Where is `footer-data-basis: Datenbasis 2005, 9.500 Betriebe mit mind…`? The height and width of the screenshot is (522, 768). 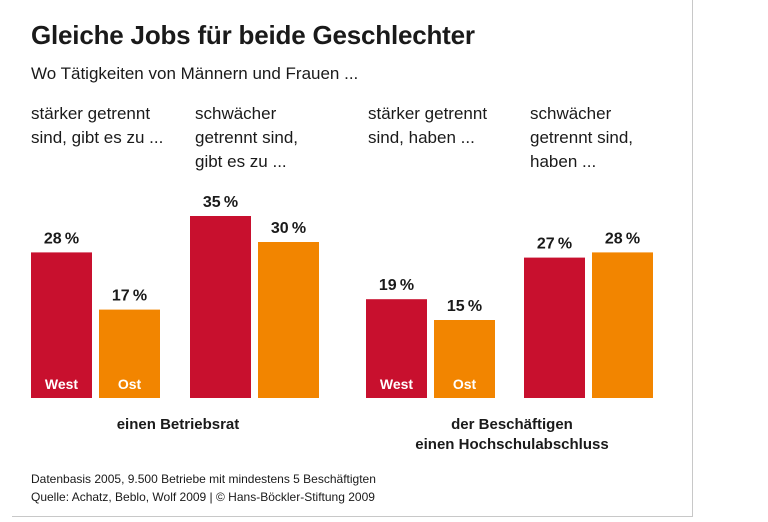
footer-data-basis: Datenbasis 2005, 9.500 Betriebe mit mind… is located at coordinates (203, 479).